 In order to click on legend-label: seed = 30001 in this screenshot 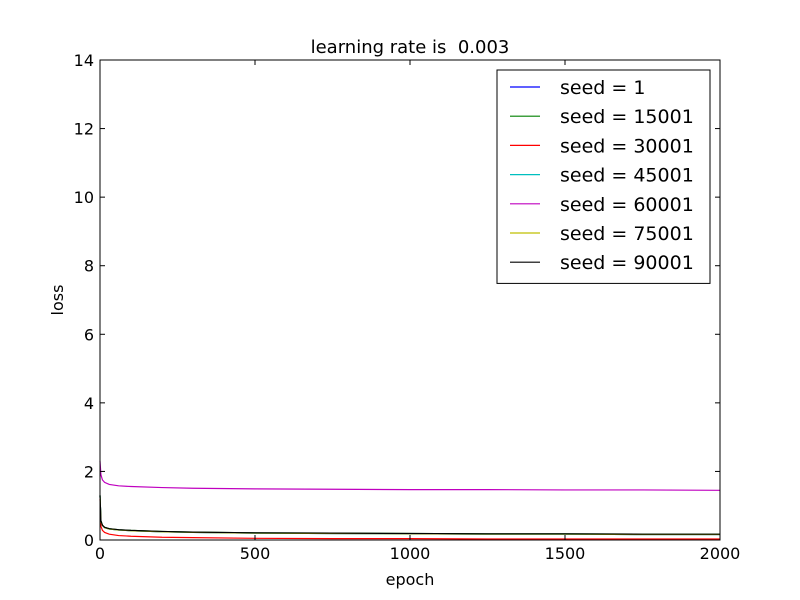, I will do `click(627, 146)`.